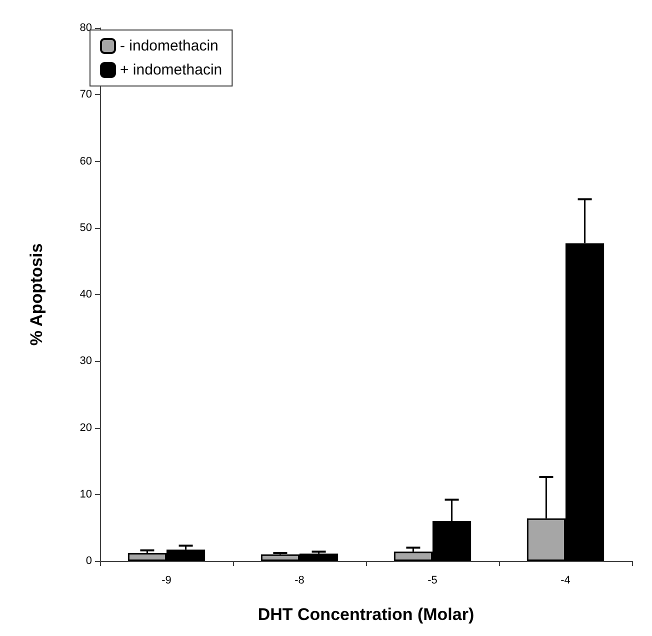 This screenshot has height=636, width=652. What do you see at coordinates (86, 494) in the screenshot?
I see `y-tick-label: 10` at bounding box center [86, 494].